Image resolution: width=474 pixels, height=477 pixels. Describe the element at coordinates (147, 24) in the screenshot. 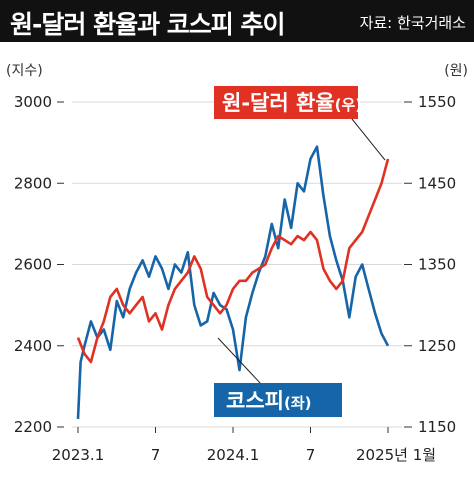

I see `chart-title: 원-달러 환율과 코스피 추이` at that location.